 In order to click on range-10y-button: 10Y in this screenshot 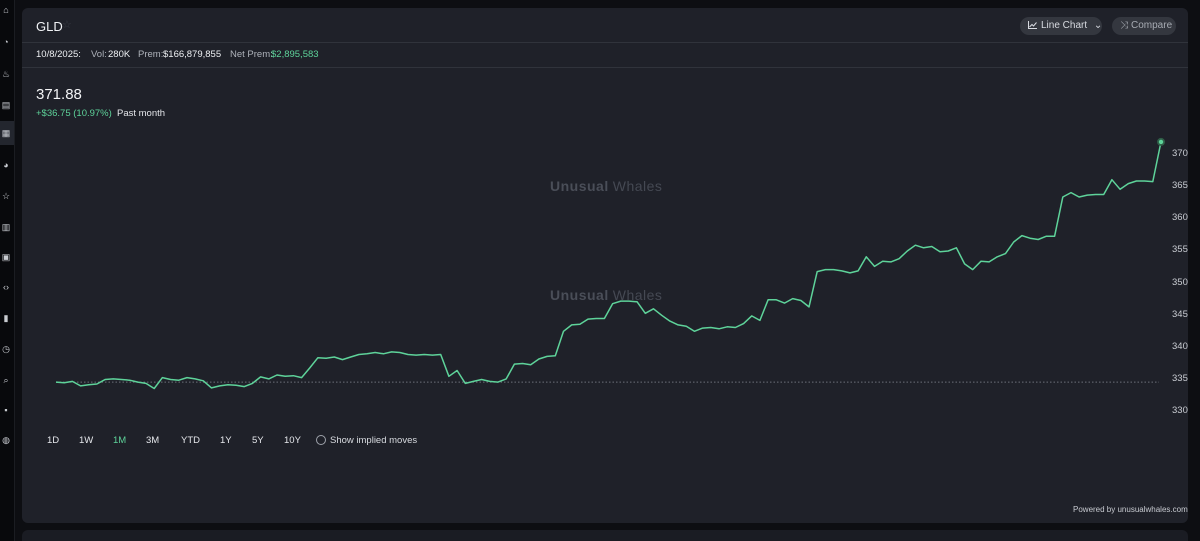, I will do `click(292, 440)`.